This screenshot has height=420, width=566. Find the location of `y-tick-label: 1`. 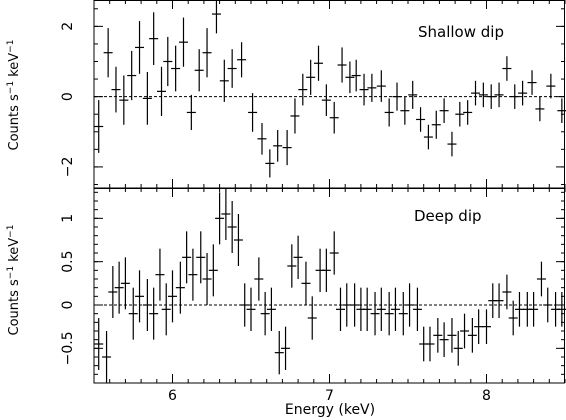

y-tick-label: 1 is located at coordinates (68, 218).